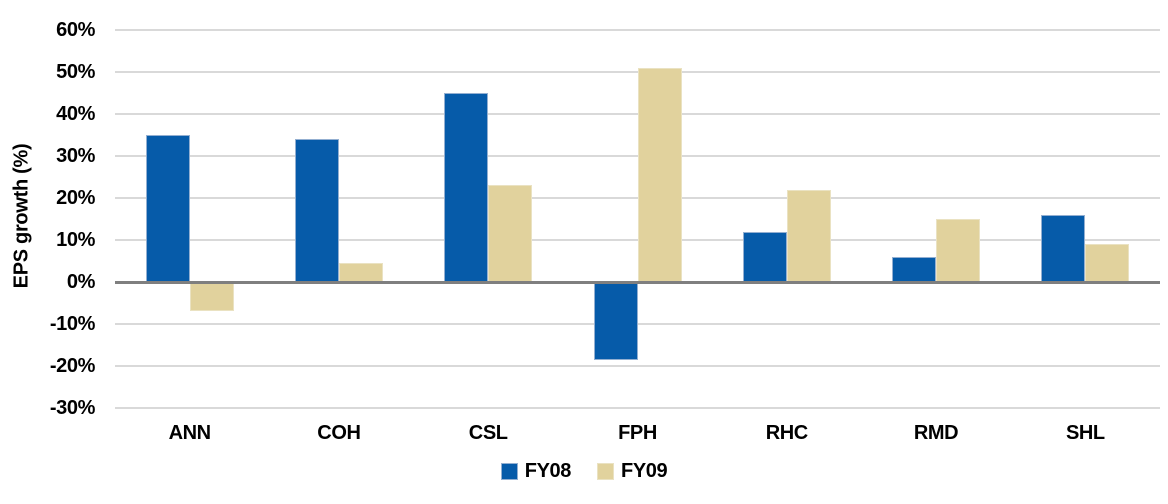 This screenshot has width=1168, height=504. What do you see at coordinates (75, 198) in the screenshot?
I see `y-tick-label: 20%` at bounding box center [75, 198].